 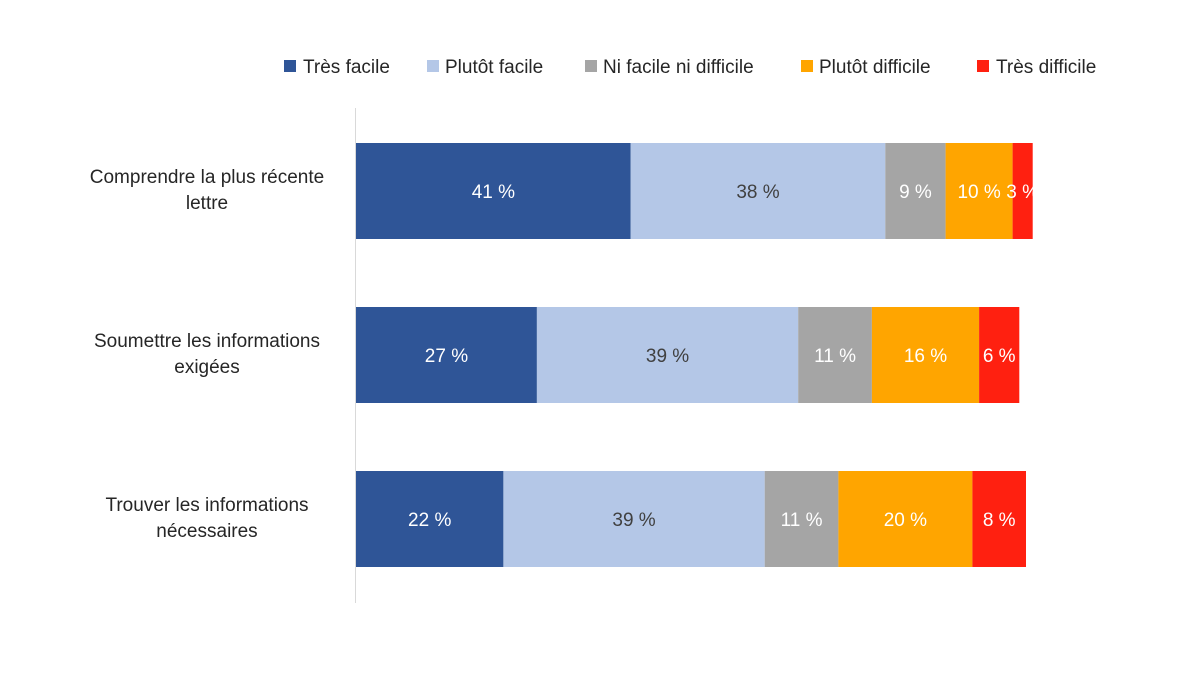 What do you see at coordinates (678, 67) in the screenshot?
I see `legend-label: Ni facile ni difficile` at bounding box center [678, 67].